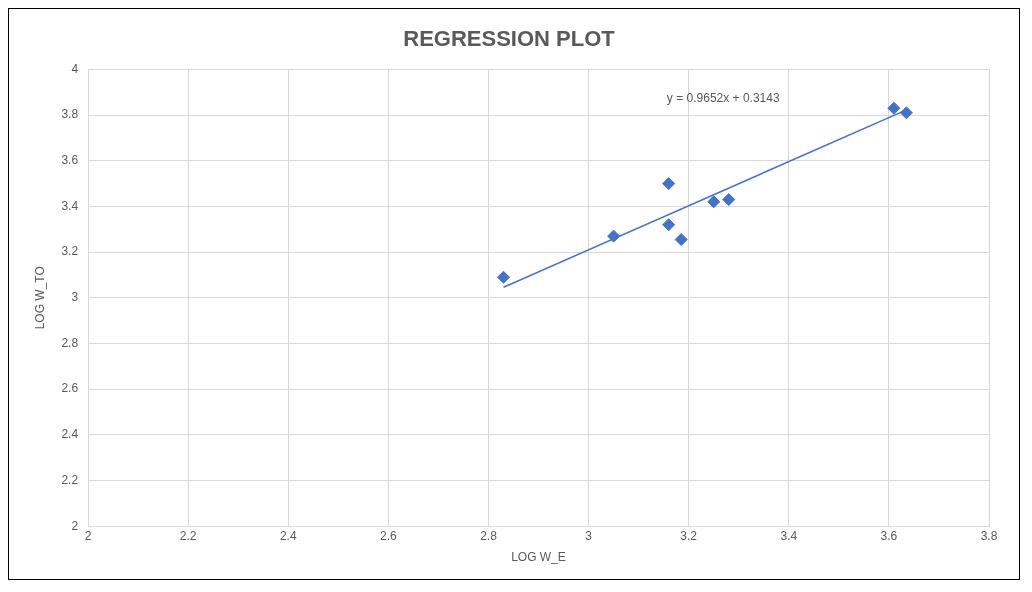  What do you see at coordinates (389, 535) in the screenshot?
I see `x-tick-label: 2.6` at bounding box center [389, 535].